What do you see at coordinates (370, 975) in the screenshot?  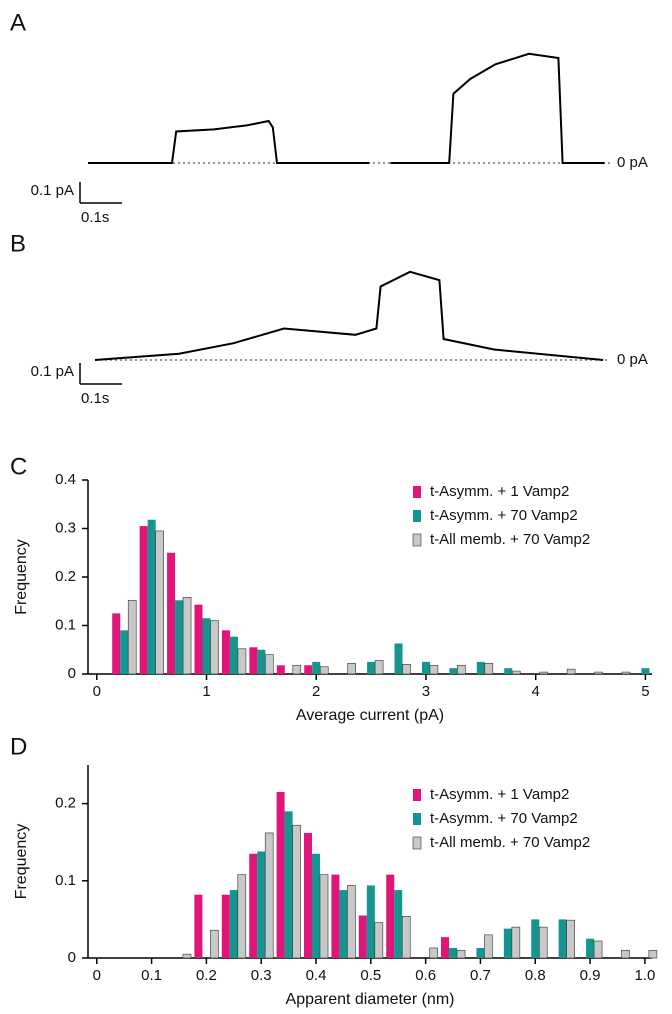 I see `x-tick-label: 0.5` at bounding box center [370, 975].